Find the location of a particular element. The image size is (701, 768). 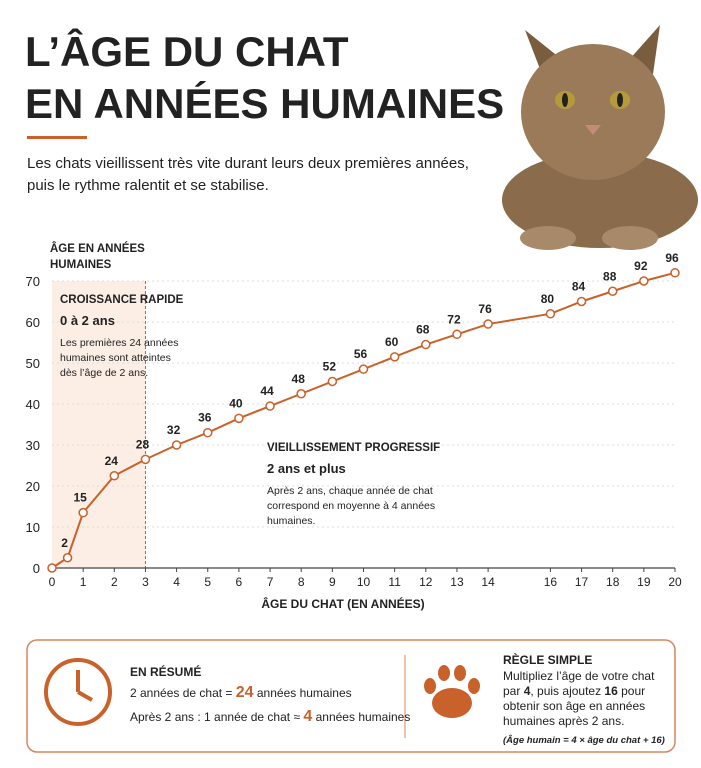

x-tick-label: 6 is located at coordinates (239, 582).